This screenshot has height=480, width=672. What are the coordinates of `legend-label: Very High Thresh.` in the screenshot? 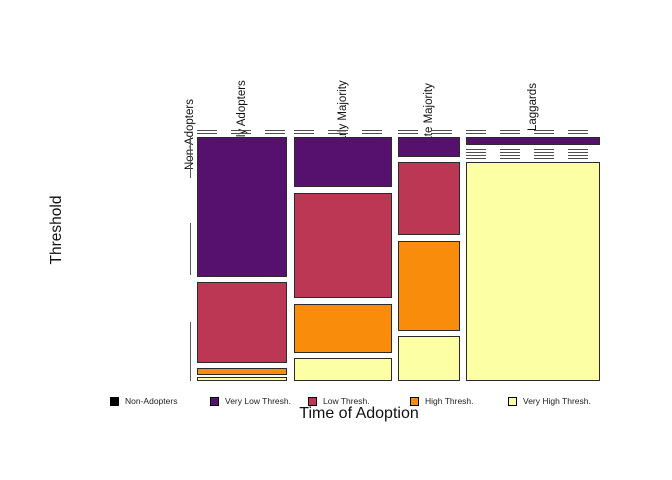 It's located at (557, 401).